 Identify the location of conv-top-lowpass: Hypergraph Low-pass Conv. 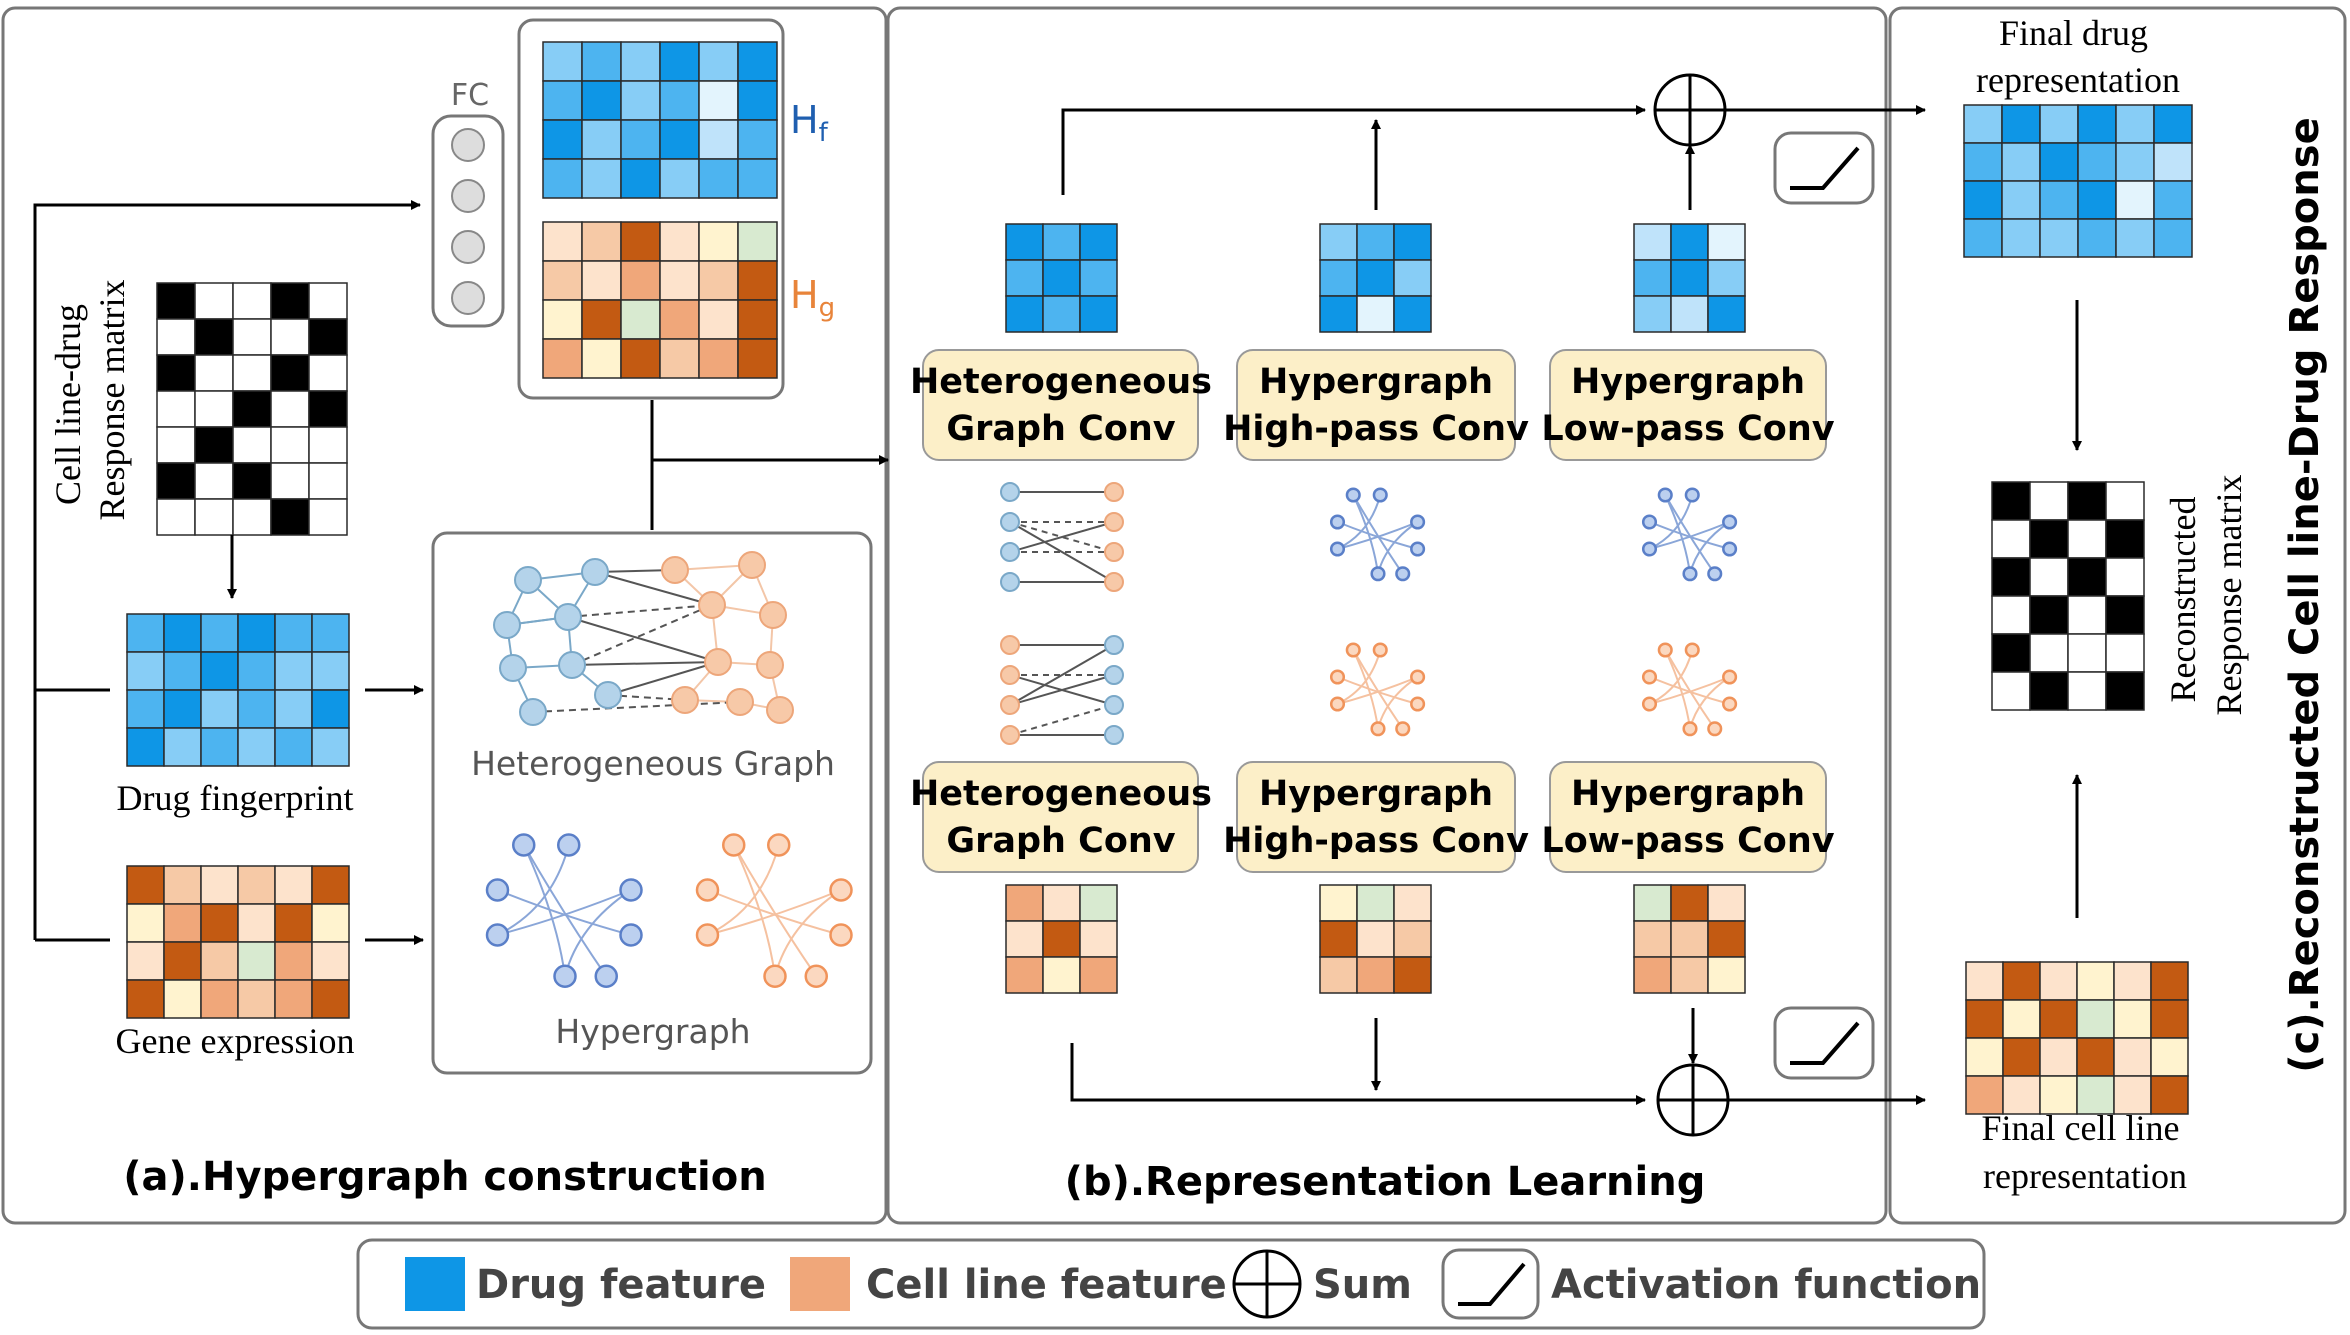
(1688, 405).